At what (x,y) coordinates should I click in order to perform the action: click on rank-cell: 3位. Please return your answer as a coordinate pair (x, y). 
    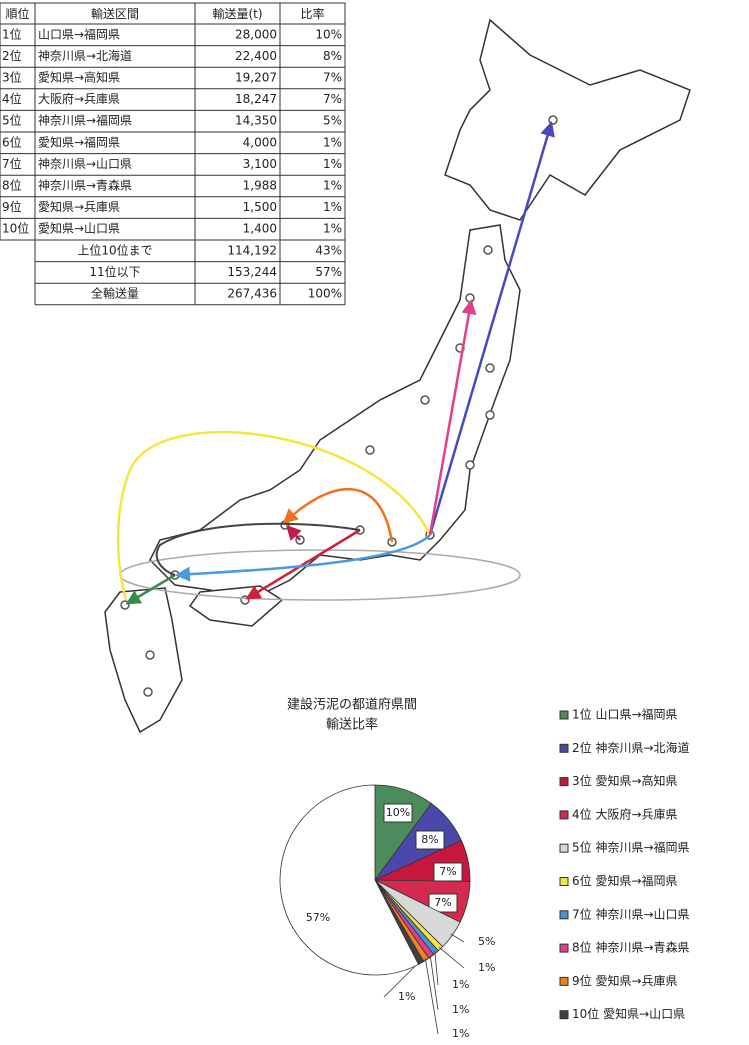
    Looking at the image, I should click on (12, 77).